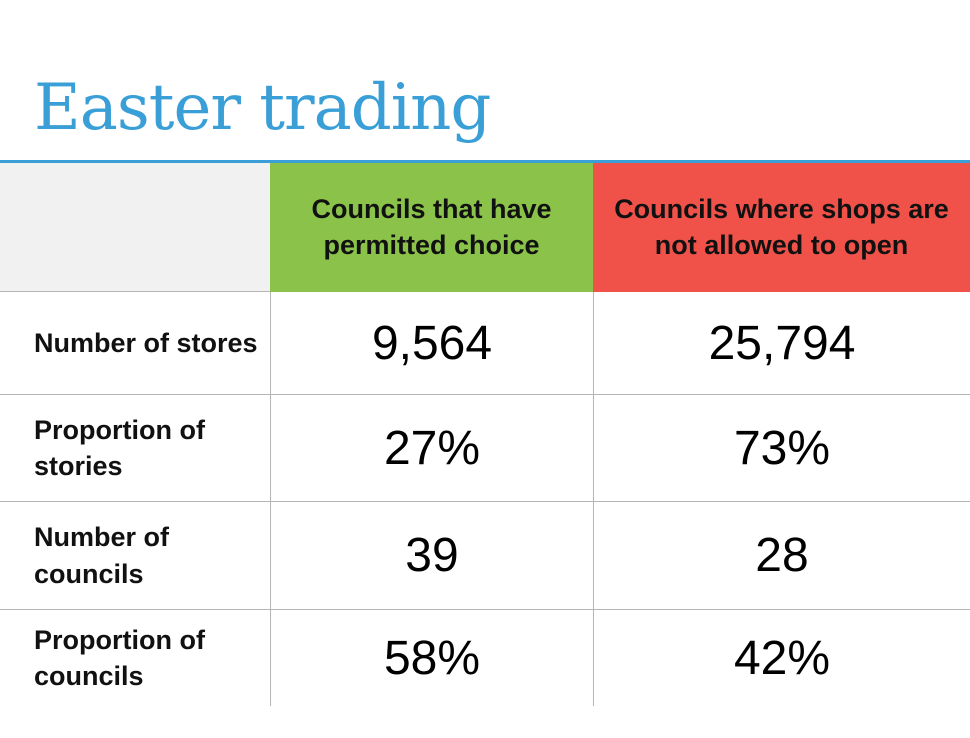 Image resolution: width=970 pixels, height=738 pixels. Describe the element at coordinates (135, 448) in the screenshot. I see `row-label-proportion-of-stories: Proportion of stories` at that location.